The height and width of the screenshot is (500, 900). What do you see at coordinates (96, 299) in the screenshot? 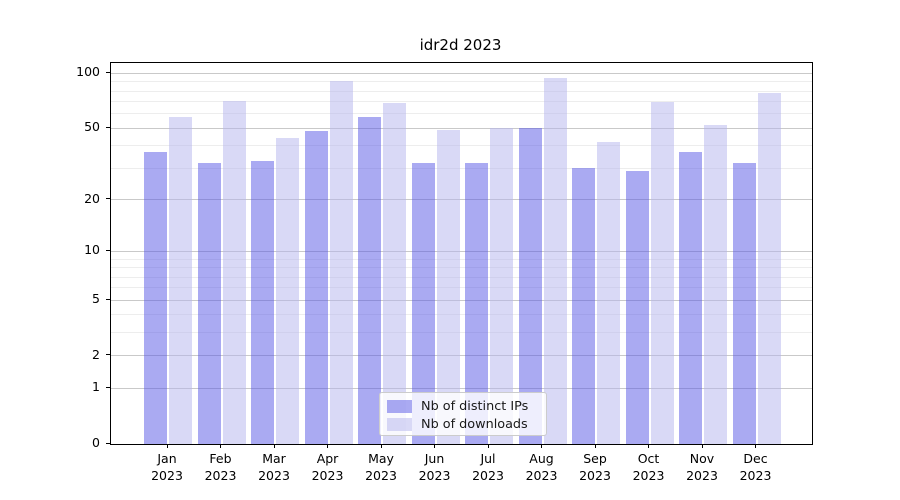
I see `y-axis-tick-label: 5` at bounding box center [96, 299].